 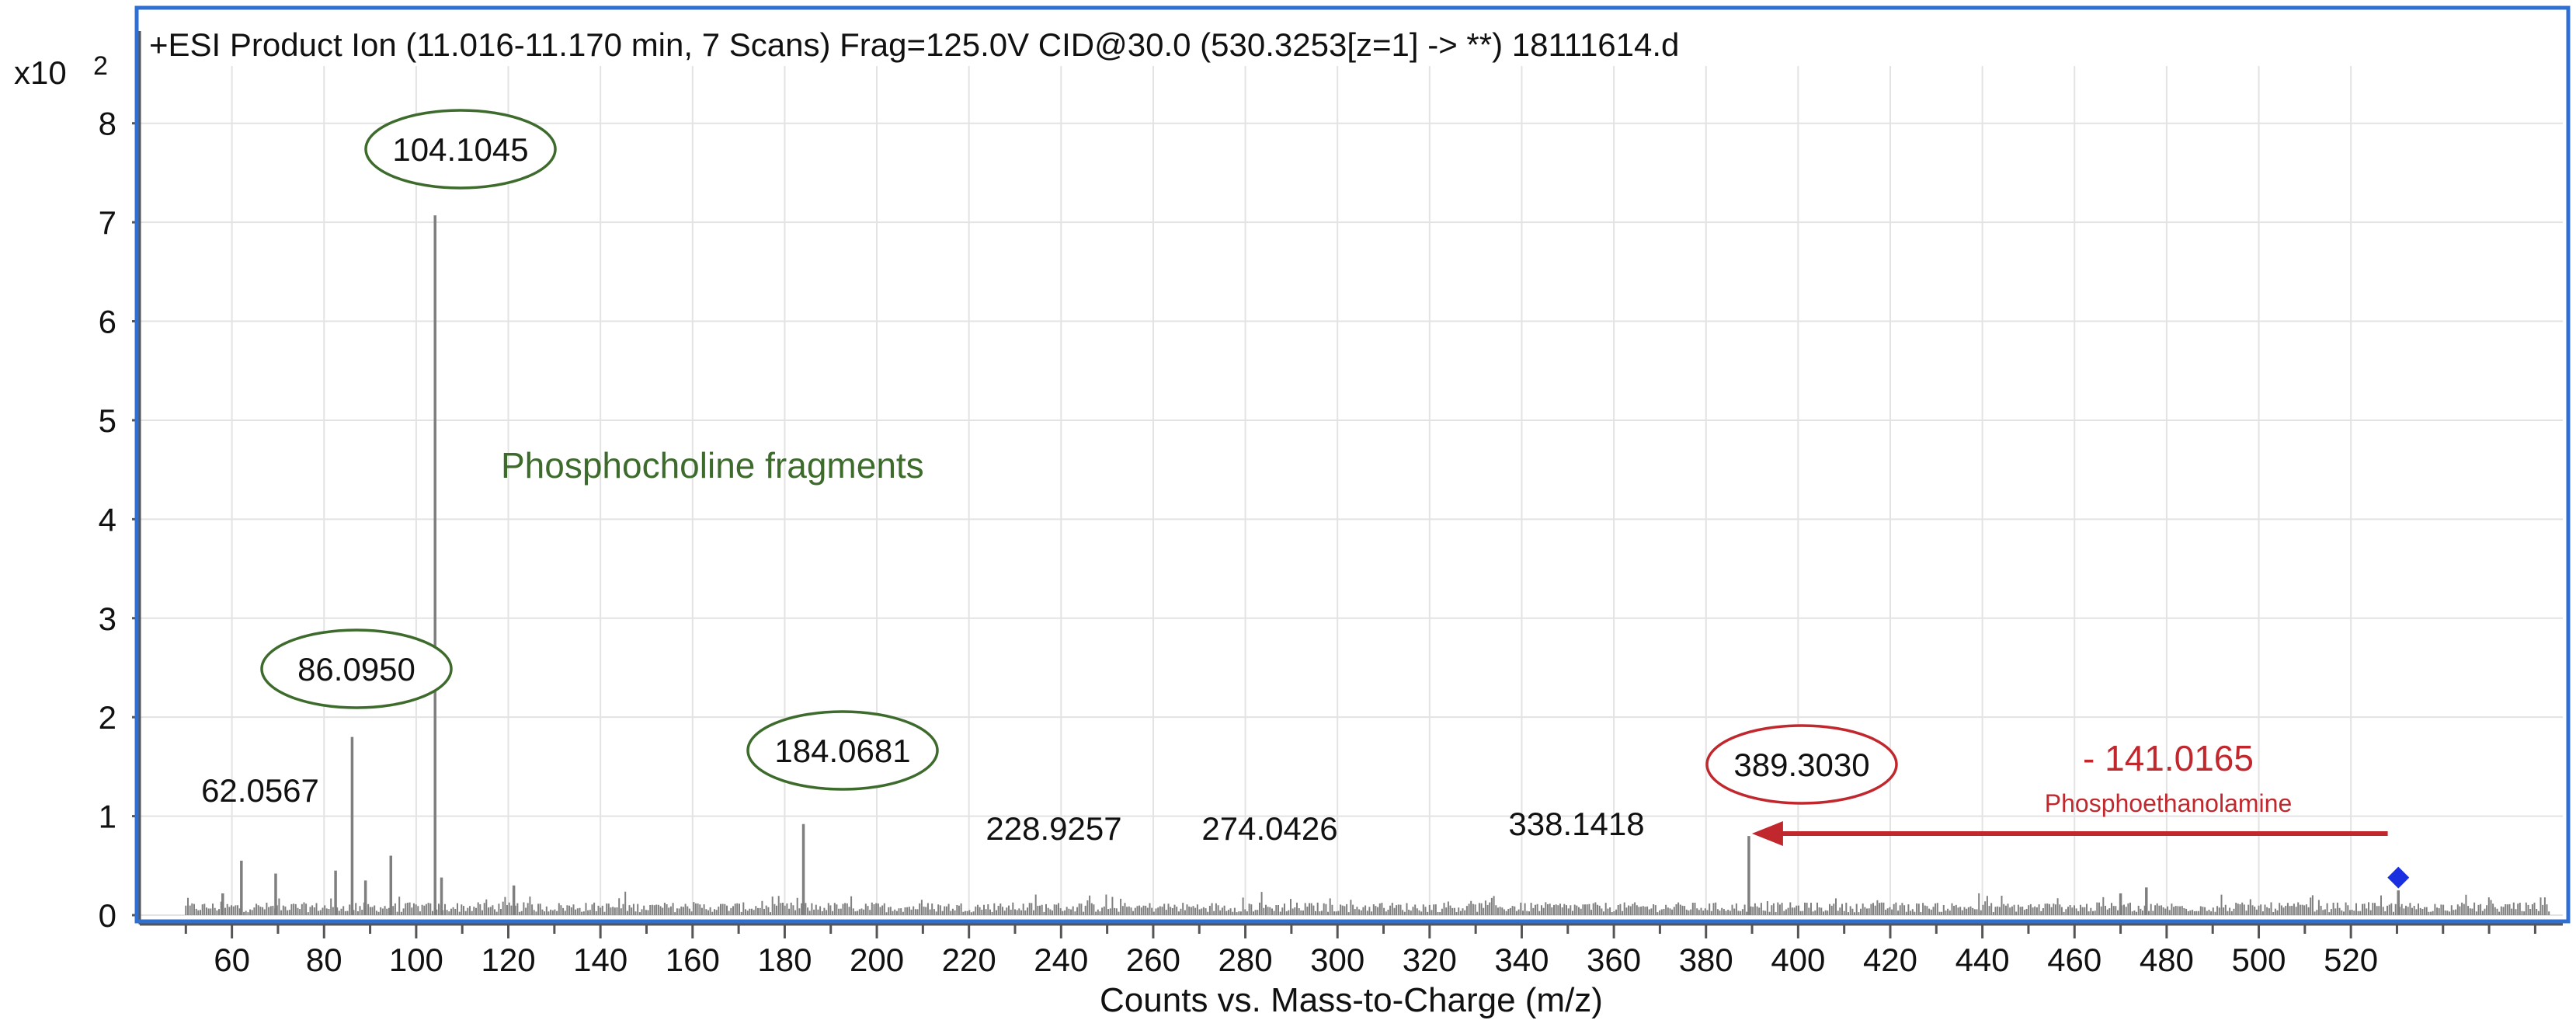 What do you see at coordinates (2168, 758) in the screenshot?
I see `neutral-loss-value: - 141.0165` at bounding box center [2168, 758].